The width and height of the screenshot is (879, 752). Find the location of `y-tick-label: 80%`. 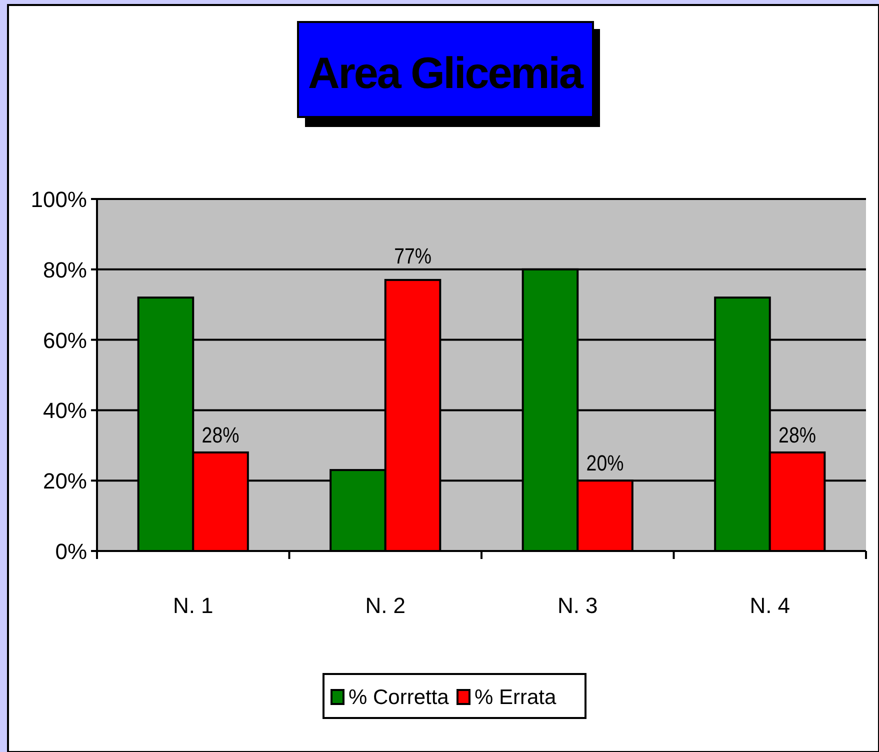

y-tick-label: 80% is located at coordinates (64, 269).